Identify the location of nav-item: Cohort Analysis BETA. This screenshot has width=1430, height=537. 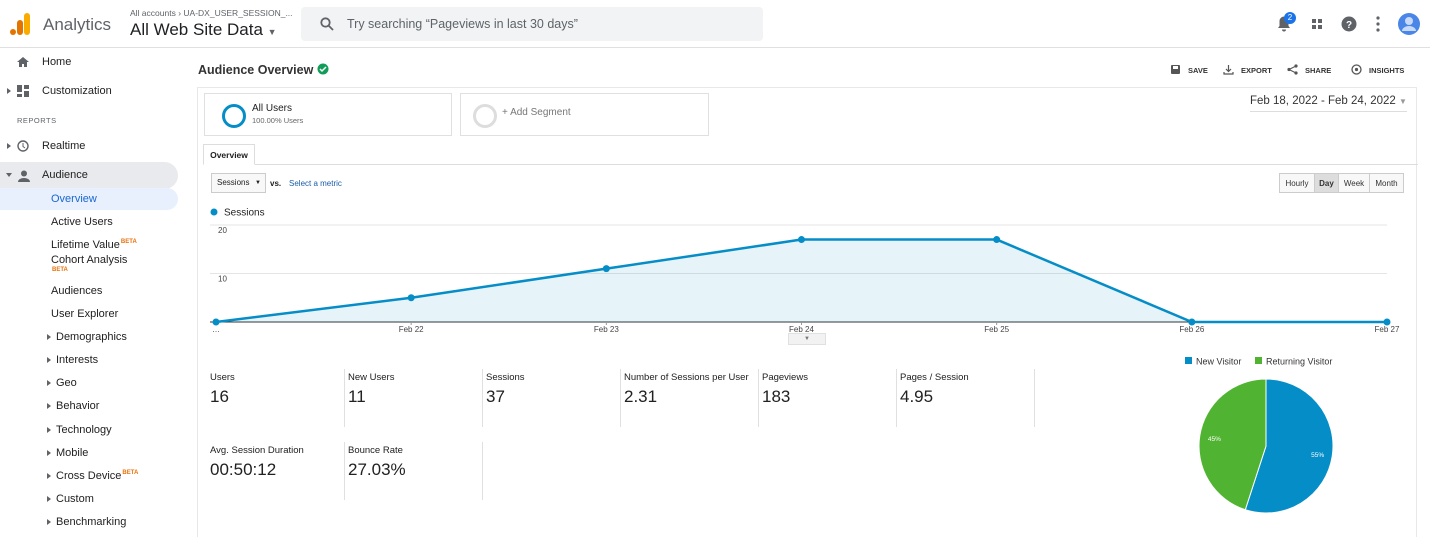
(89, 264).